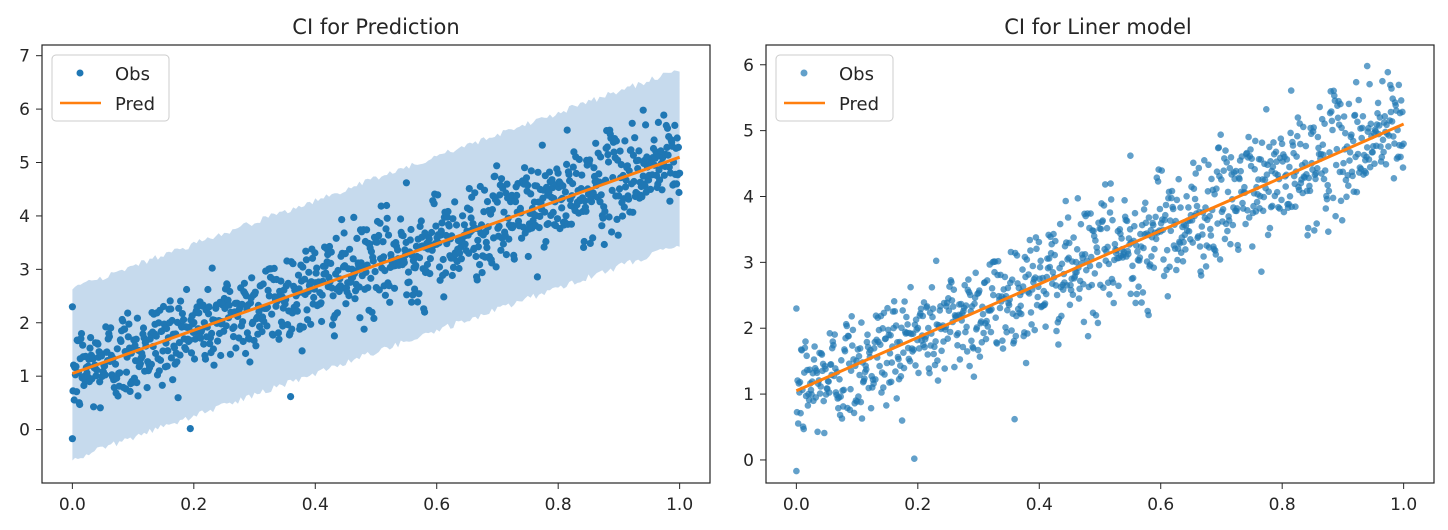 The width and height of the screenshot is (1448, 530). What do you see at coordinates (110, 88) in the screenshot?
I see `legend: Obs Pred` at bounding box center [110, 88].